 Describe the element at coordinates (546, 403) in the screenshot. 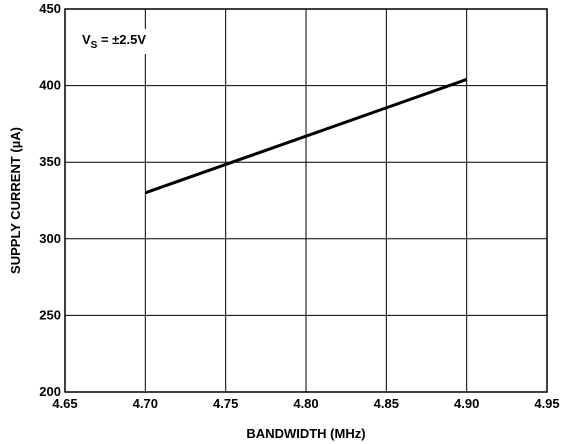

I see `x-tick-label: 4.95` at that location.